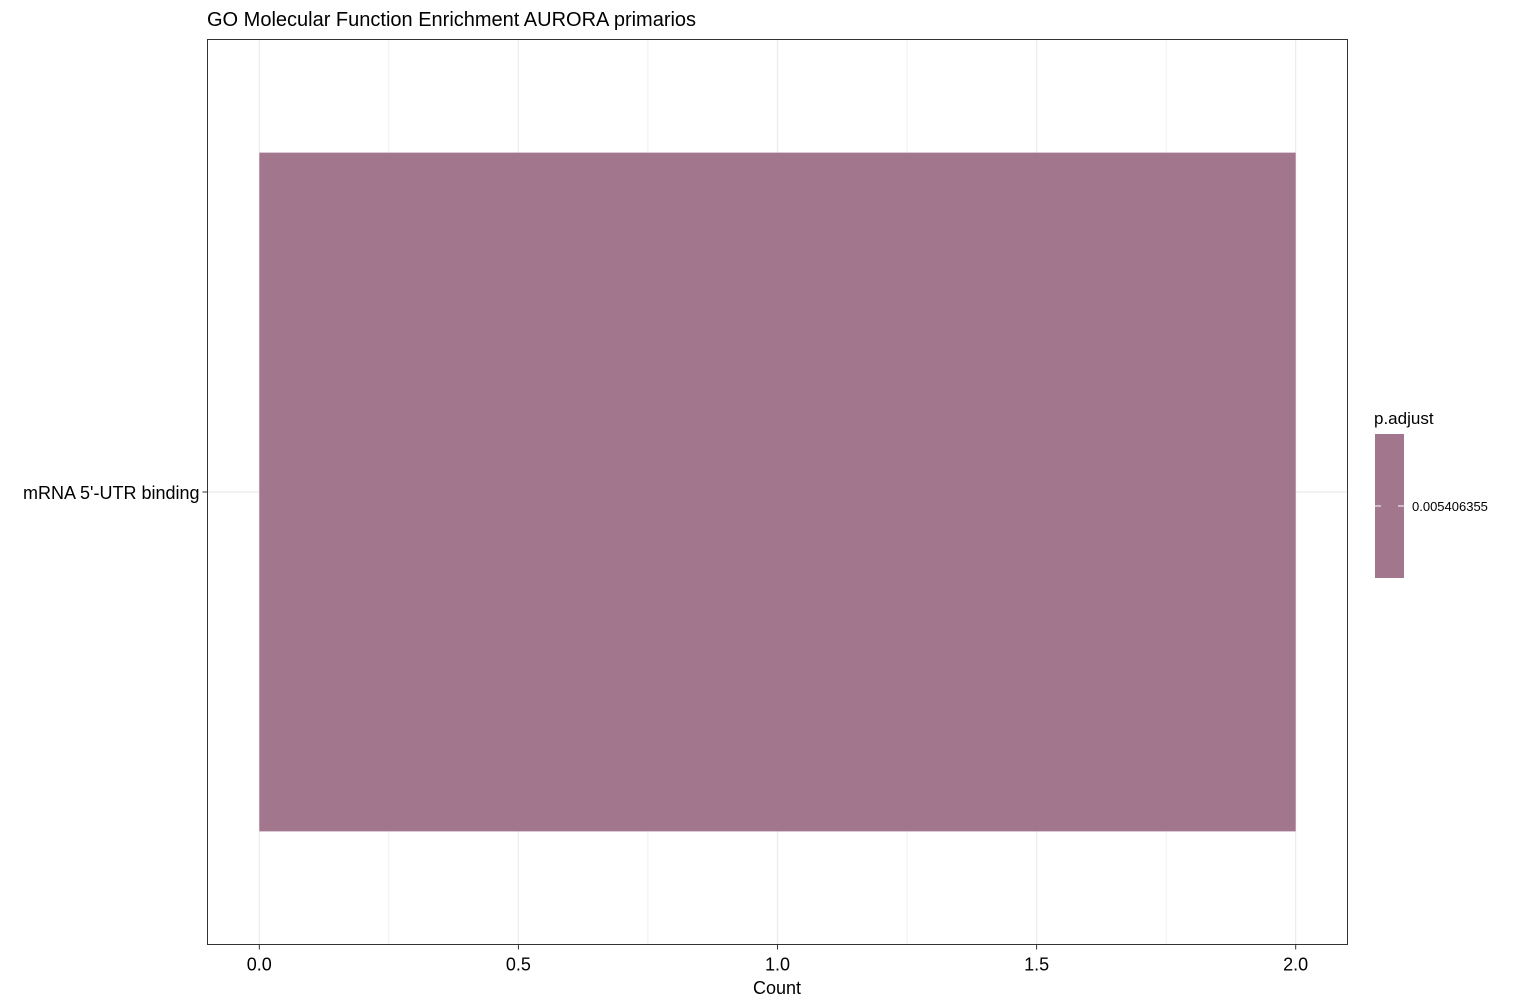 This screenshot has width=1515, height=1007. Describe the element at coordinates (518, 965) in the screenshot. I see `x-tick-label: 0.5` at that location.